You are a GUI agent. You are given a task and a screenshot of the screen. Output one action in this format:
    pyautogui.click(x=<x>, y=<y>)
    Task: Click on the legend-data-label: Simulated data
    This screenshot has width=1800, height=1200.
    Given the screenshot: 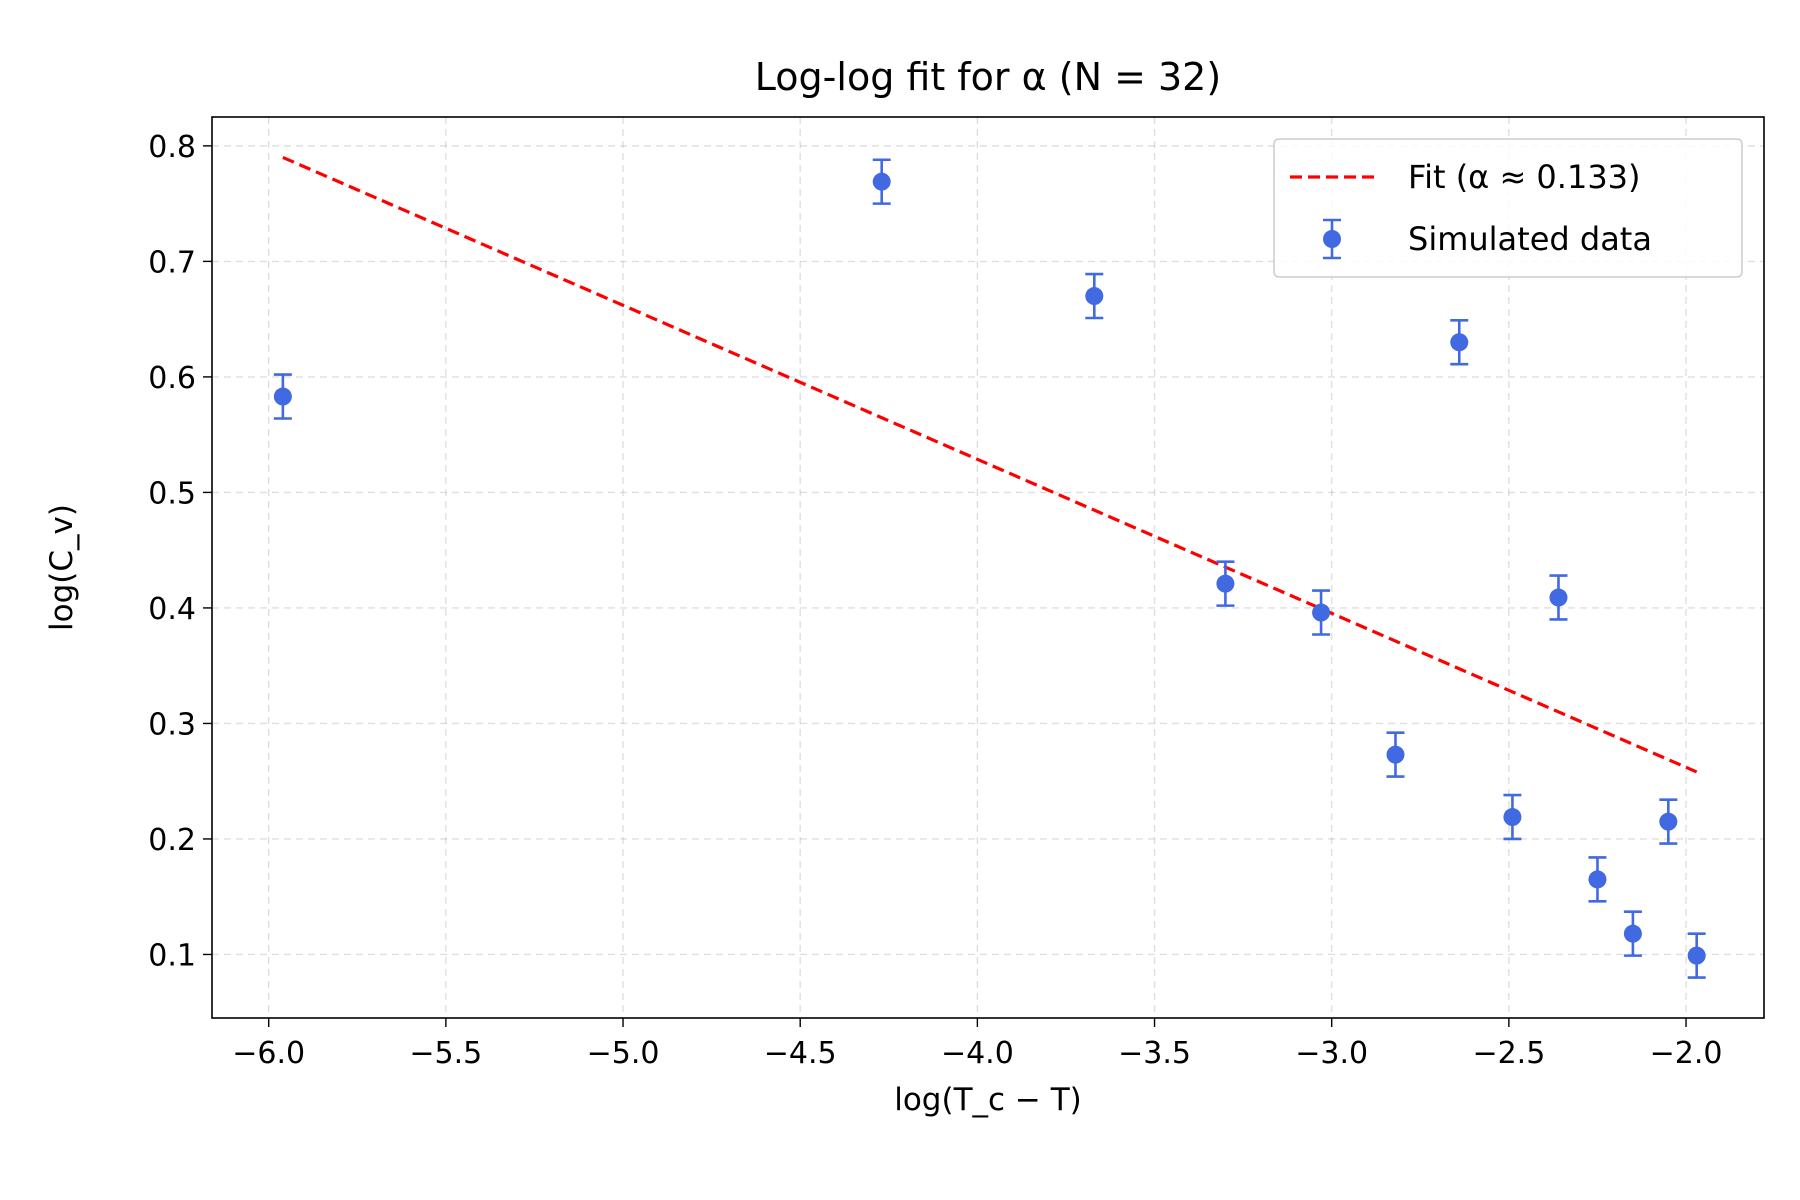 What is the action you would take?
    pyautogui.click(x=1530, y=239)
    